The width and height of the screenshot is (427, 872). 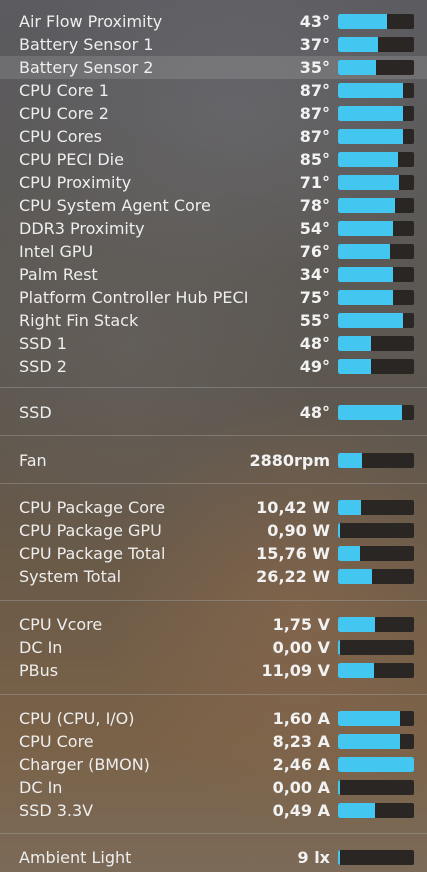 I want to click on sensor-value: 37°, so click(x=314, y=44).